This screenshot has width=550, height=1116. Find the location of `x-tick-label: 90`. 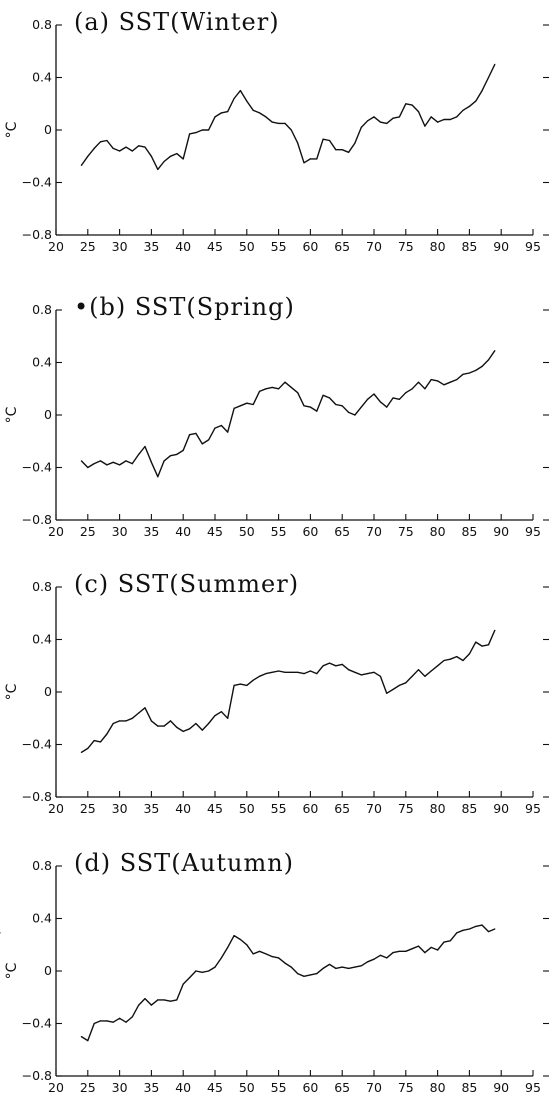

x-tick-label: 90 is located at coordinates (501, 246).